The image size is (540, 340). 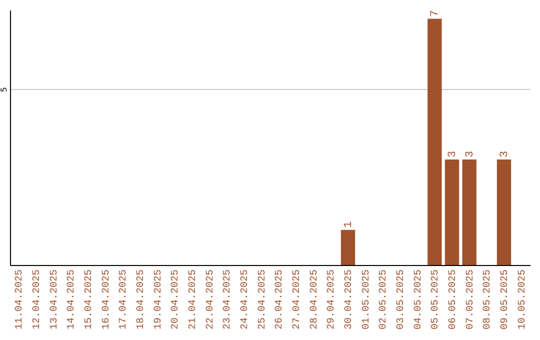 What do you see at coordinates (228, 300) in the screenshot?
I see `x-tick-label: 23.04.2025` at bounding box center [228, 300].